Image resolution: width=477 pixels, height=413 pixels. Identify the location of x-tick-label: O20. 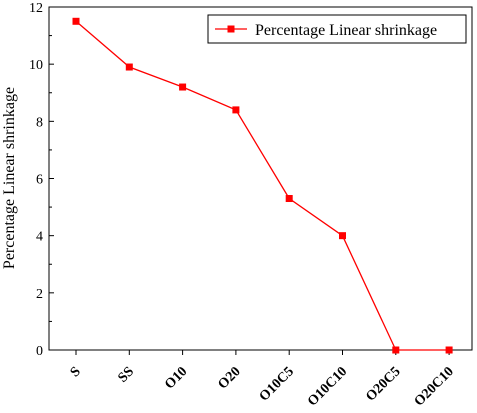
(230, 378).